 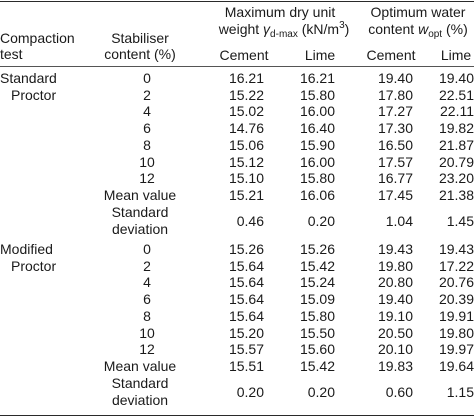 What do you see at coordinates (317, 299) in the screenshot?
I see `mdd-lime-cell: 15.09` at bounding box center [317, 299].